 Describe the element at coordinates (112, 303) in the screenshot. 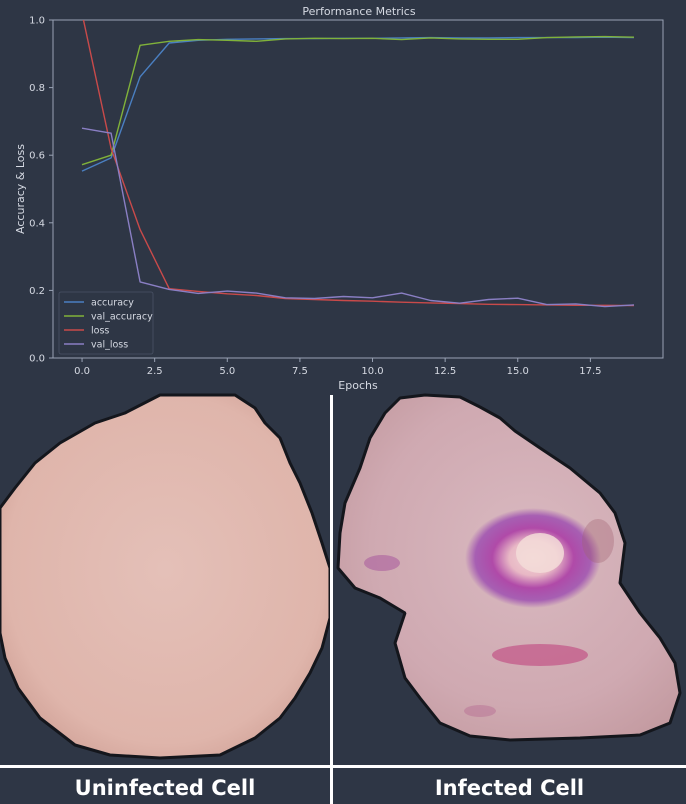

I see `legend-label-accuracy: accuracy` at that location.